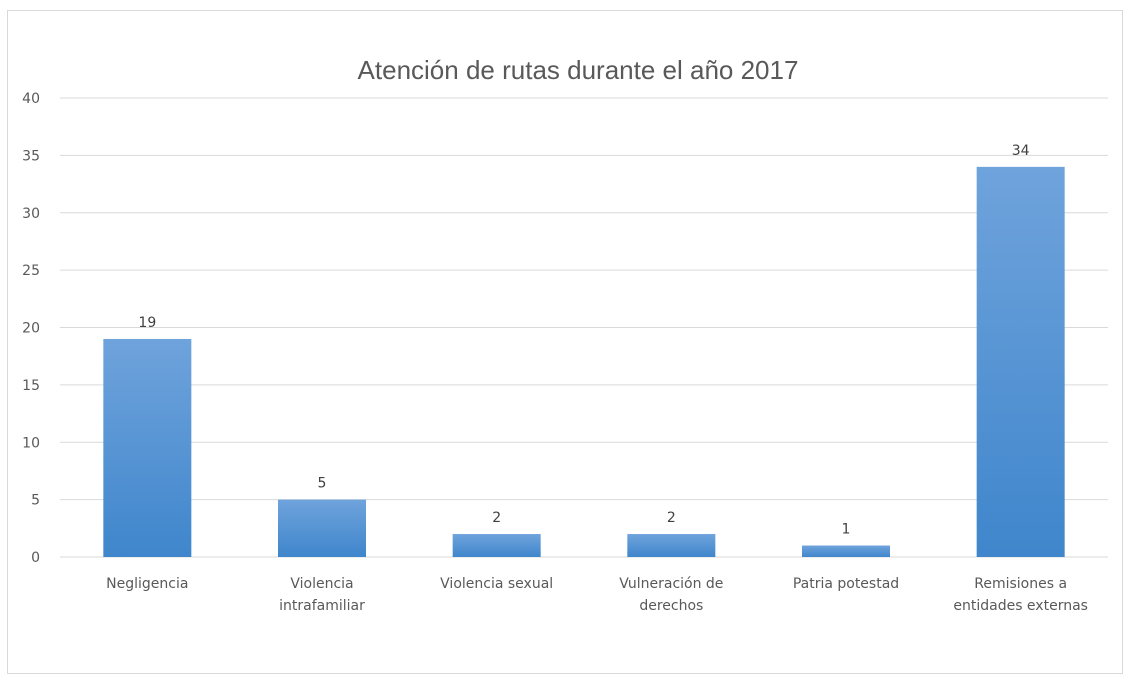 This screenshot has width=1132, height=681. What do you see at coordinates (846, 530) in the screenshot?
I see `data-label: 1` at bounding box center [846, 530].